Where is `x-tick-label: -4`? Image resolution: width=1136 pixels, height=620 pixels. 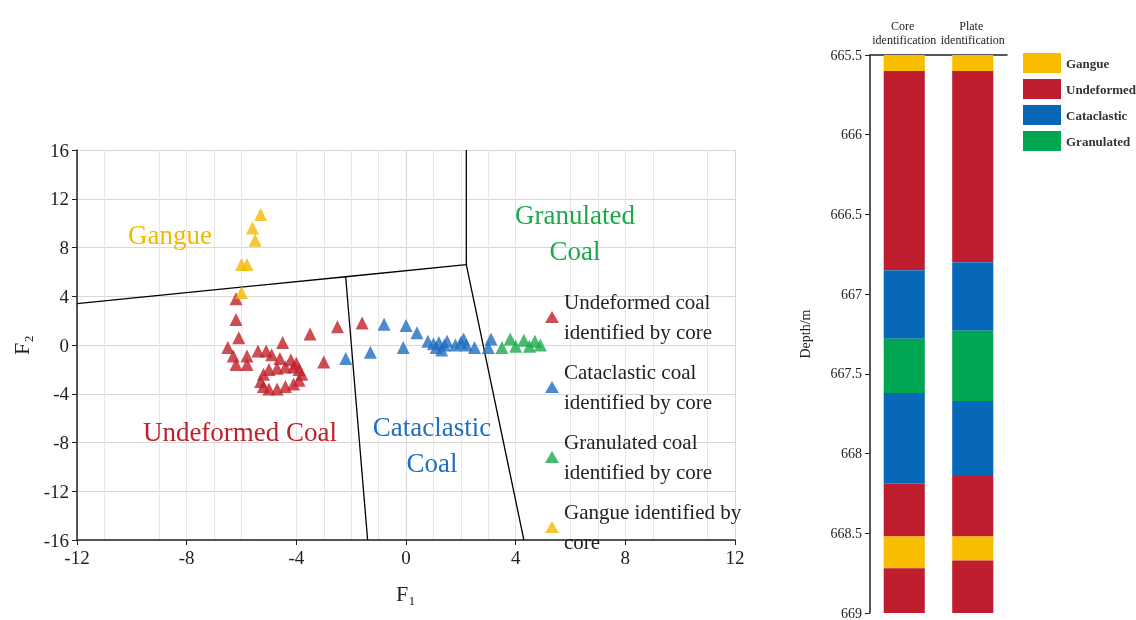 x-tick-label: -4 is located at coordinates (296, 557).